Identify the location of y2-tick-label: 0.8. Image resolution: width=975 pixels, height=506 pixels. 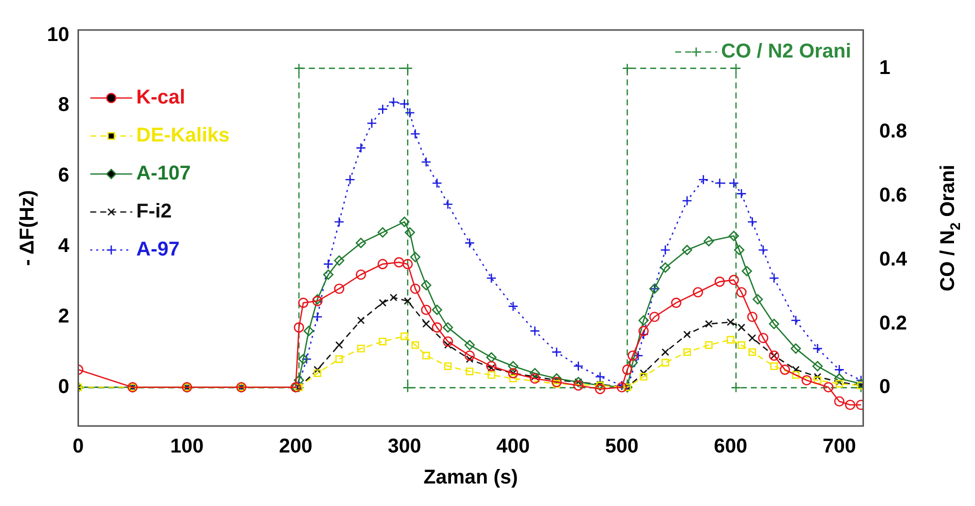
(893, 131).